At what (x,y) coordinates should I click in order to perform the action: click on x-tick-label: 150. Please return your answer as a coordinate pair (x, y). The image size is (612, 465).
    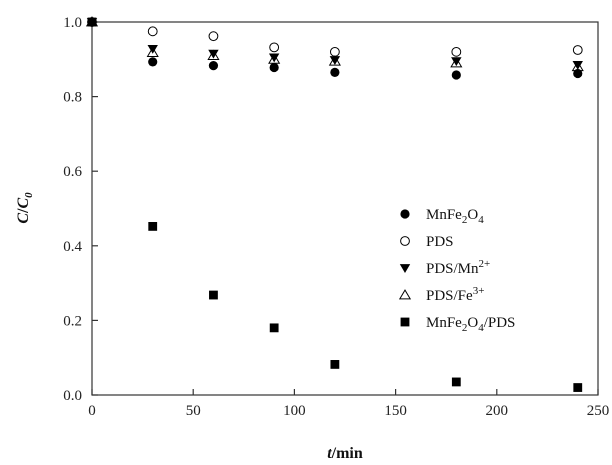
    Looking at the image, I should click on (395, 411).